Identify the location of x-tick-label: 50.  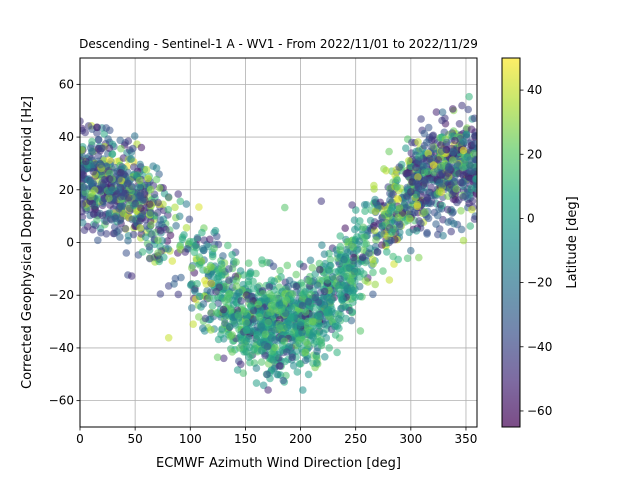
(134, 439).